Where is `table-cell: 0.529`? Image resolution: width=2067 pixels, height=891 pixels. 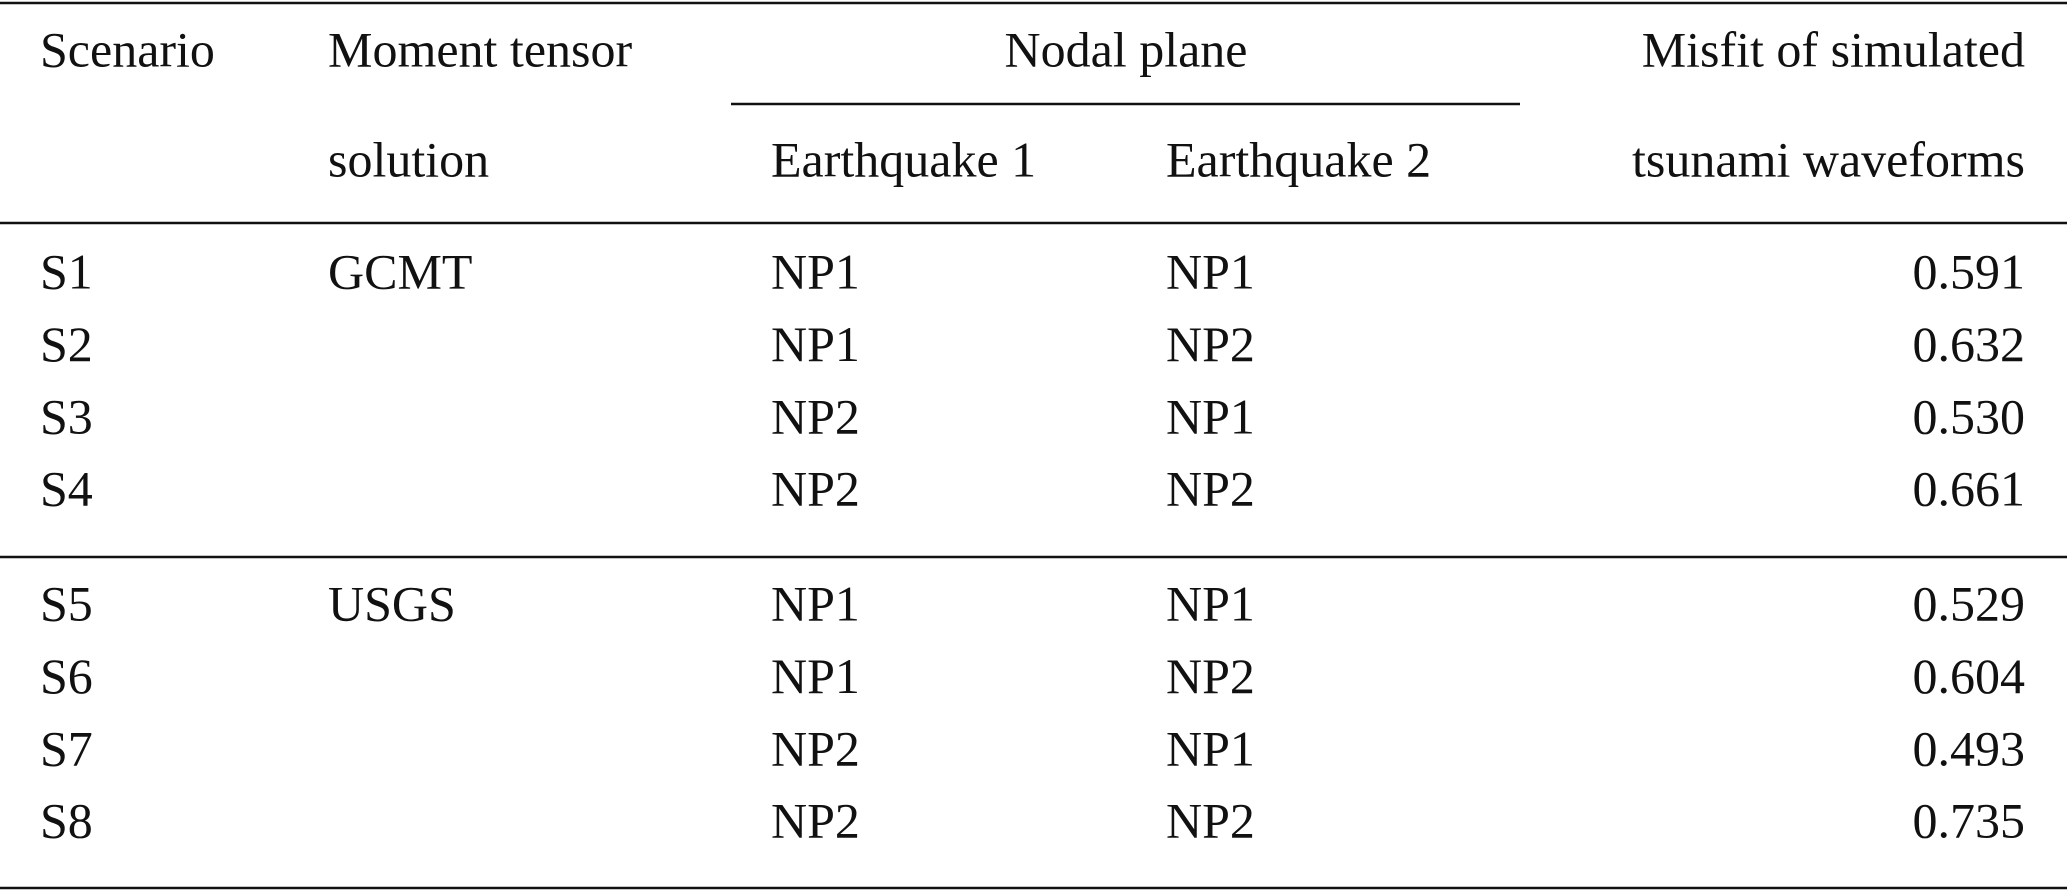 table-cell: 0.529 is located at coordinates (1969, 603).